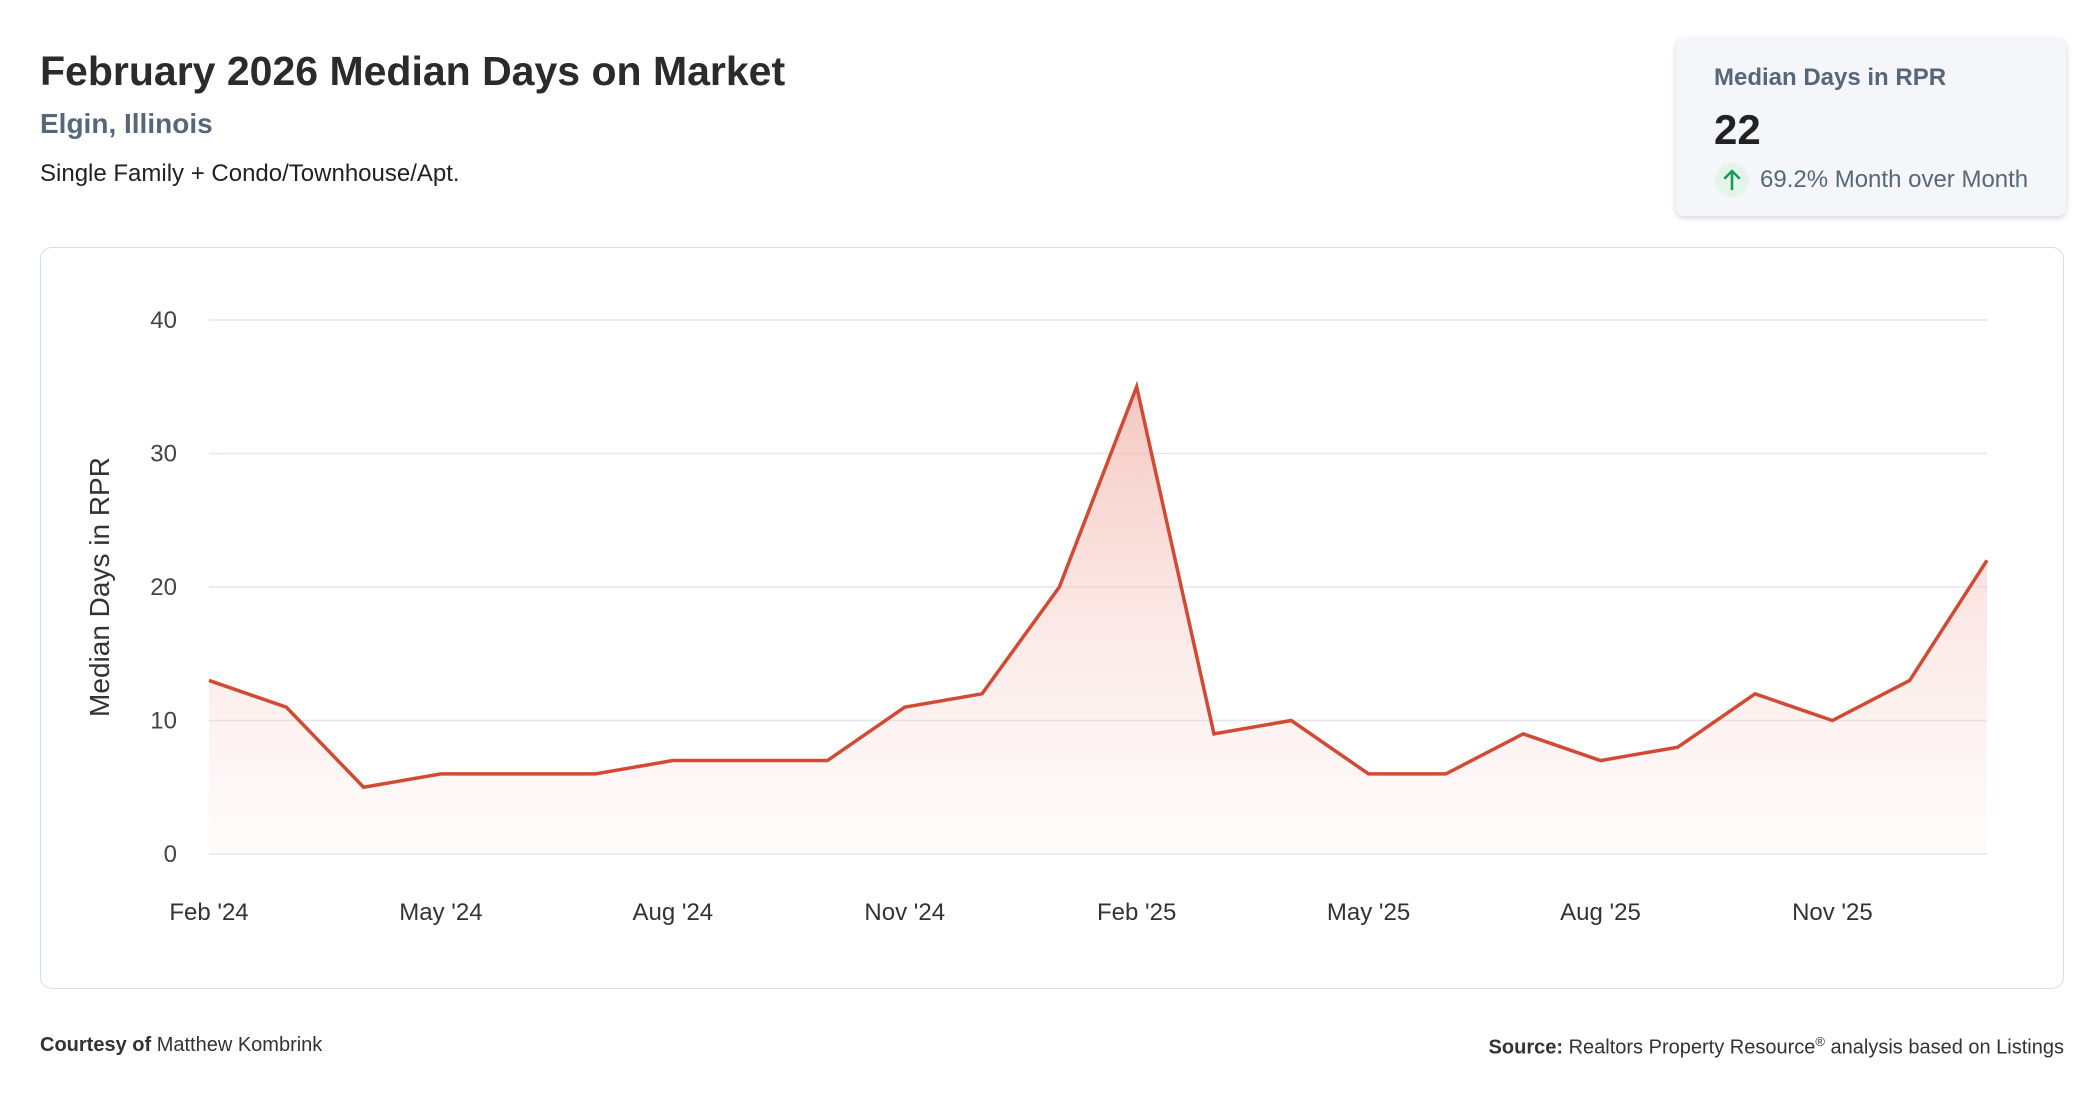  What do you see at coordinates (1944, 1047) in the screenshot?
I see `source-text-tail: analysis based on Listings` at bounding box center [1944, 1047].